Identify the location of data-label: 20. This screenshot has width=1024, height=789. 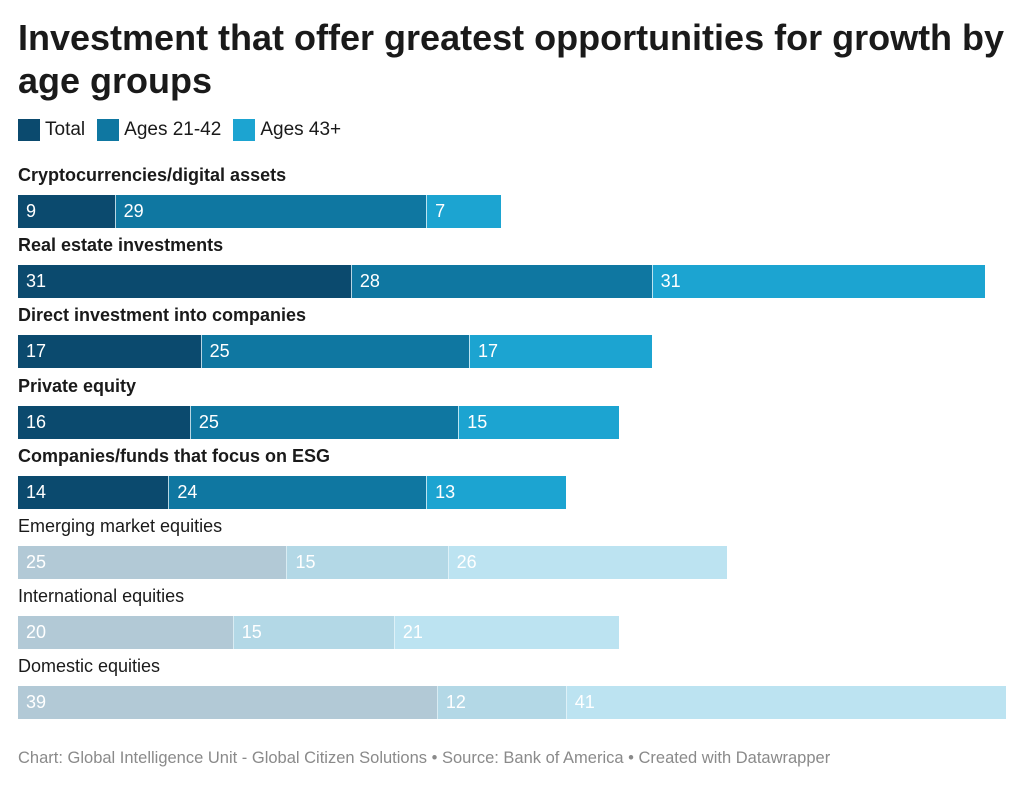
(36, 632).